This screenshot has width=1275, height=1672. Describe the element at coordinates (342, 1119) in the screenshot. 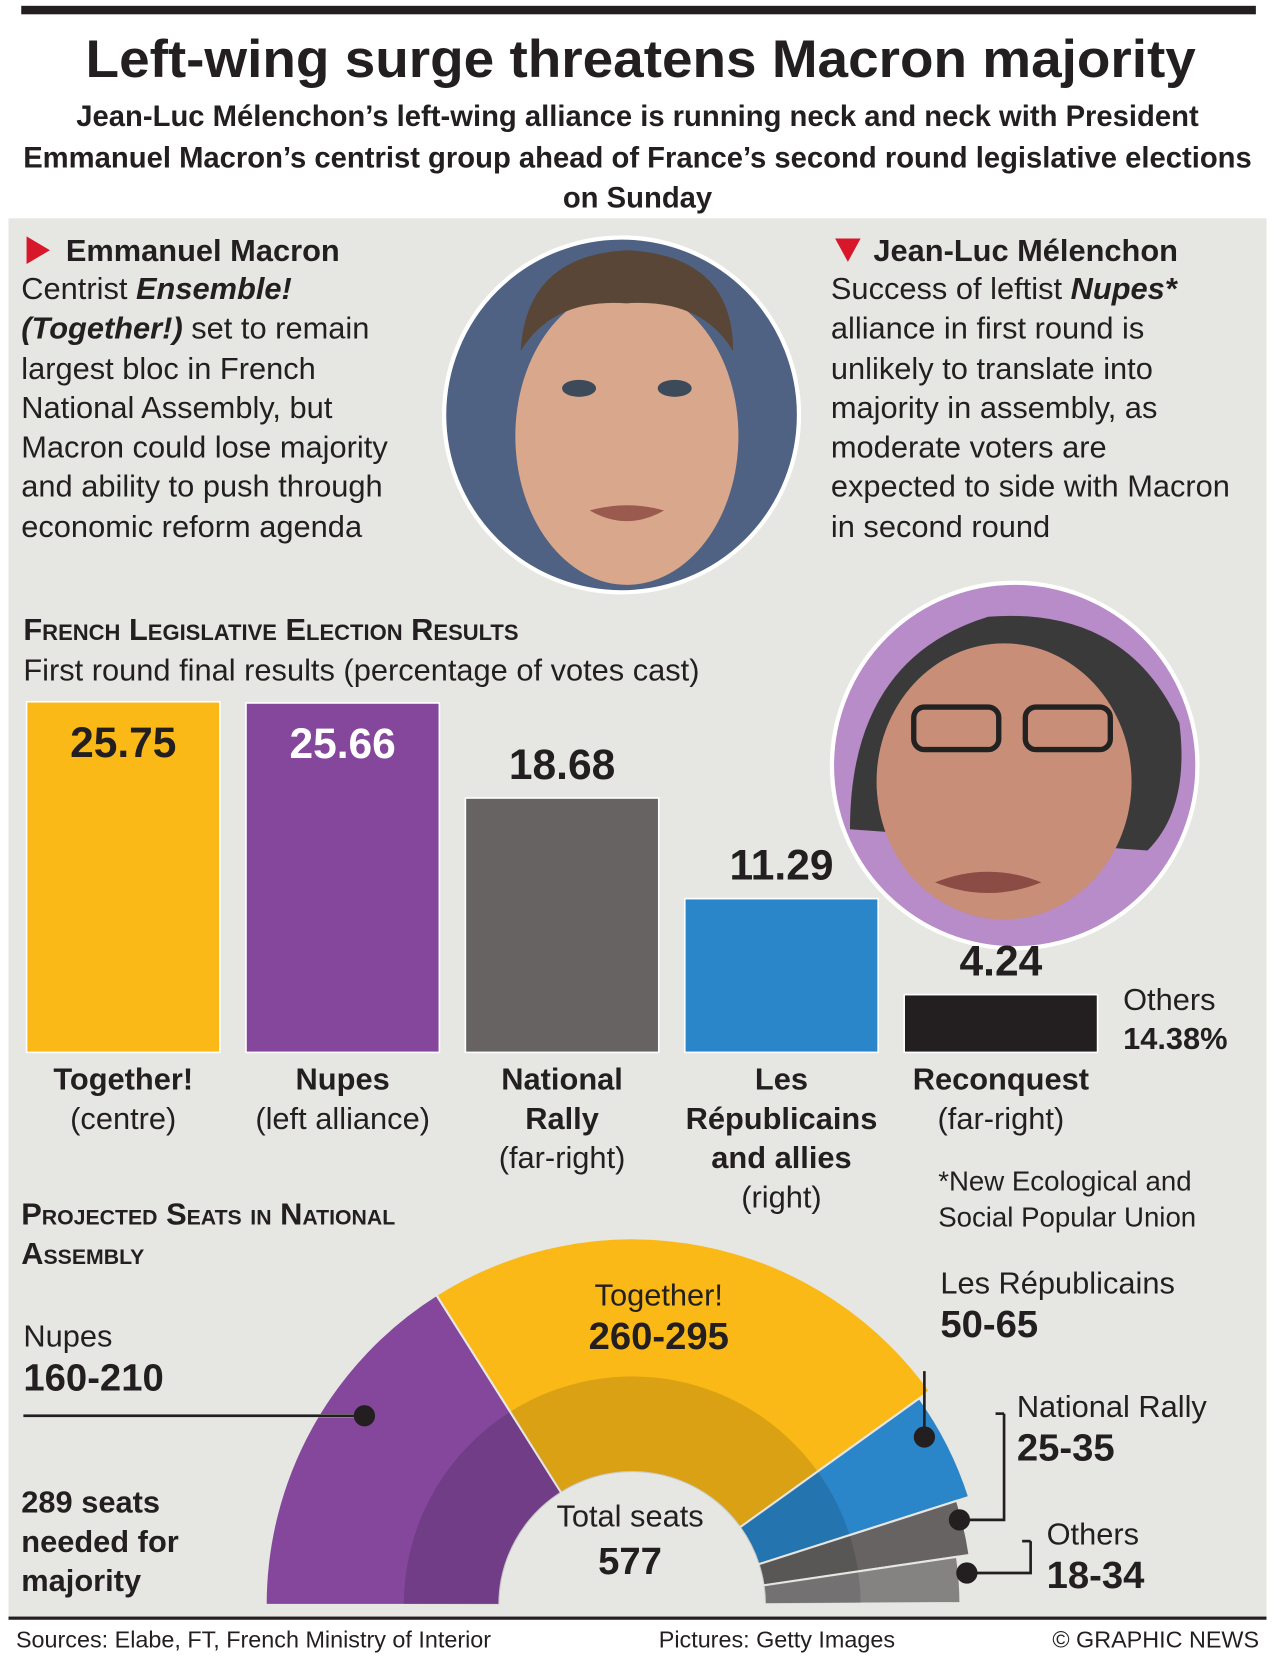

I see `category-note: (left alliance)` at that location.